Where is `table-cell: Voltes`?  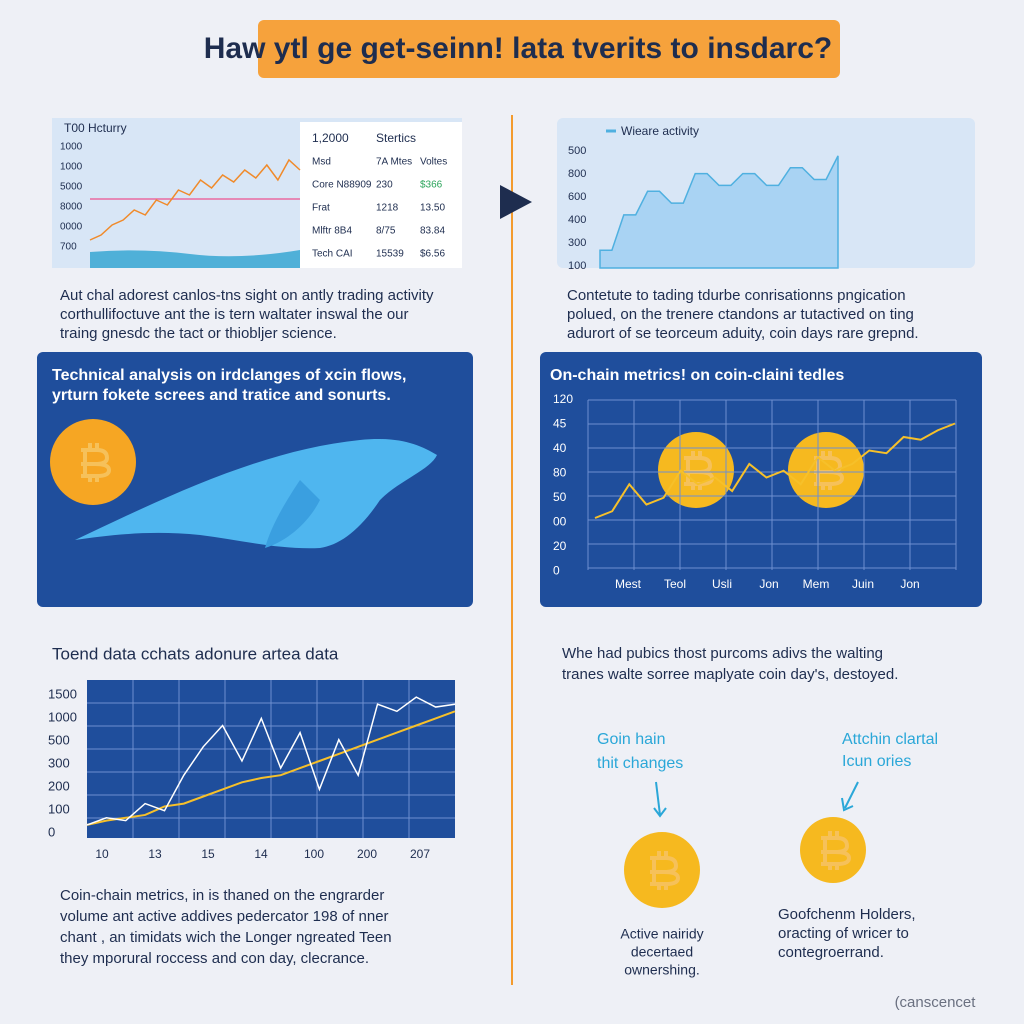 table-cell: Voltes is located at coordinates (433, 162).